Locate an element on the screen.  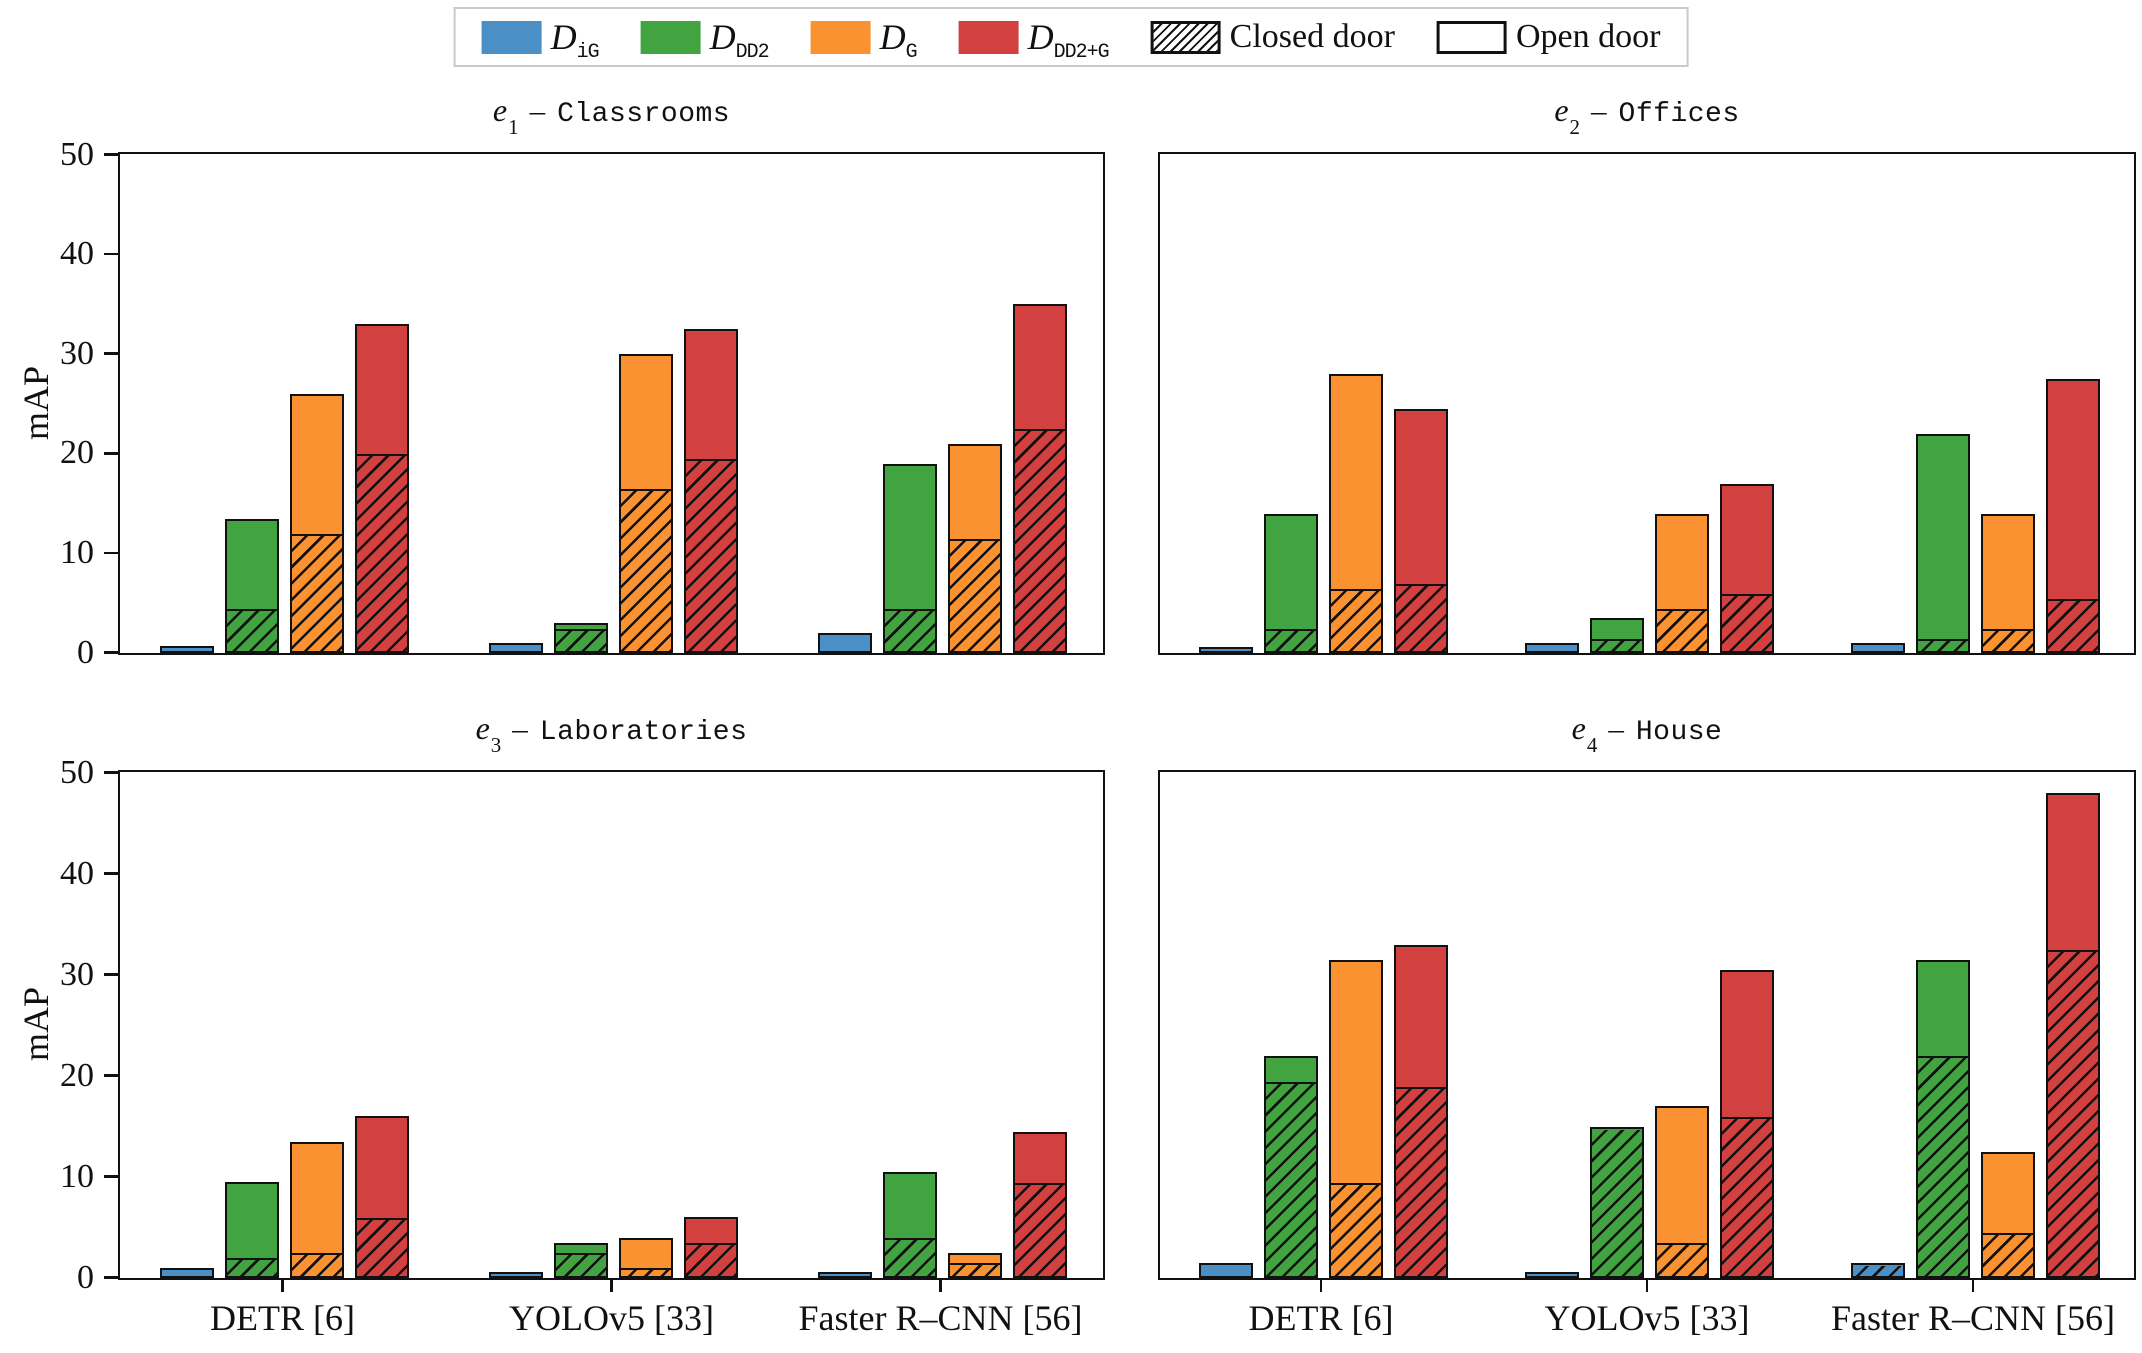
legend-swatch-red is located at coordinates (988, 37).